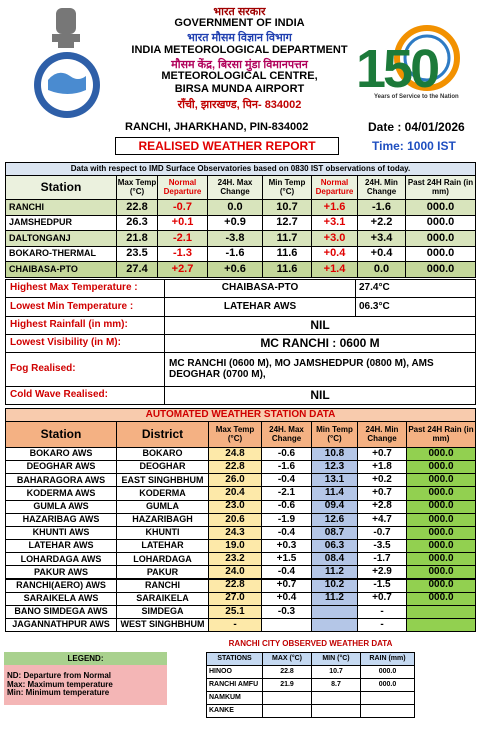 This screenshot has width=479, height=730. What do you see at coordinates (427, 58) in the screenshot?
I see `anniversary-logo` at bounding box center [427, 58].